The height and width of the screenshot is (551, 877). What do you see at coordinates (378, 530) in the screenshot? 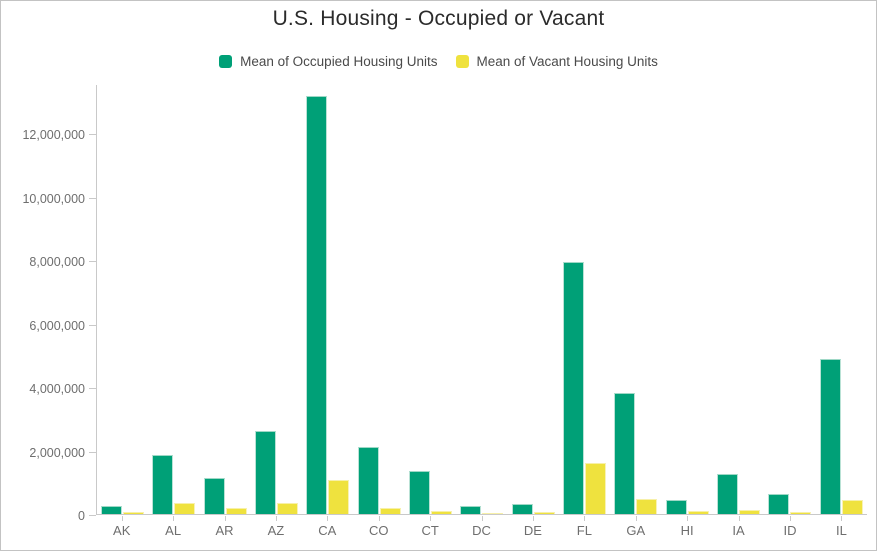
I see `x-tick-label-CO: CO` at bounding box center [378, 530].